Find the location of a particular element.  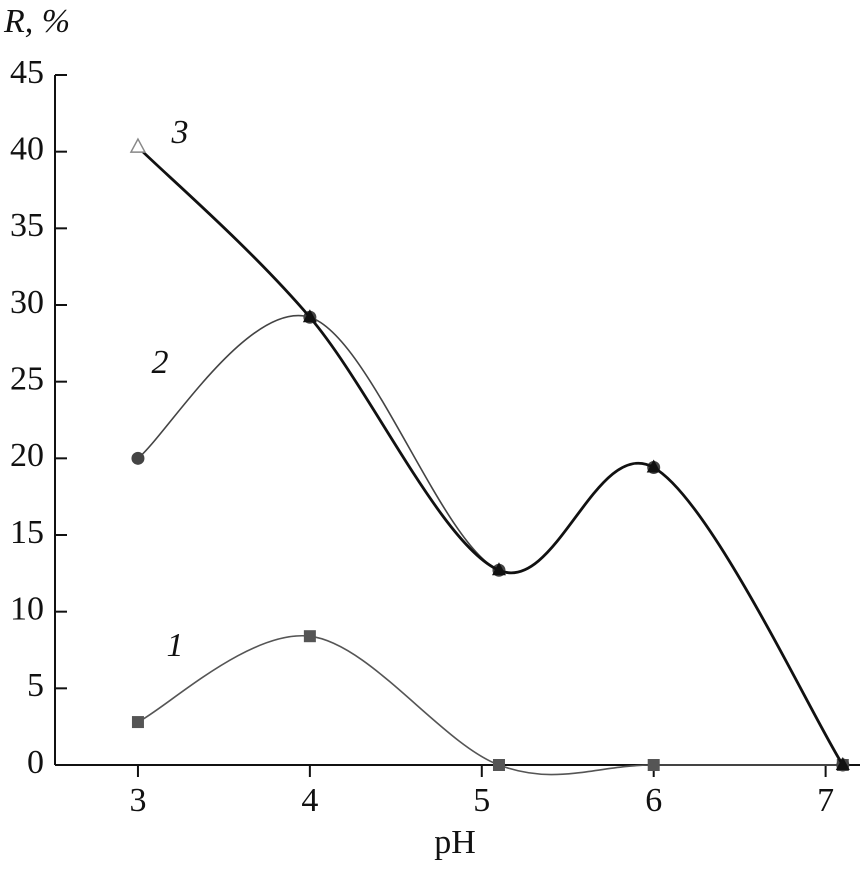

y-tick-label: 10 is located at coordinates (27, 608).